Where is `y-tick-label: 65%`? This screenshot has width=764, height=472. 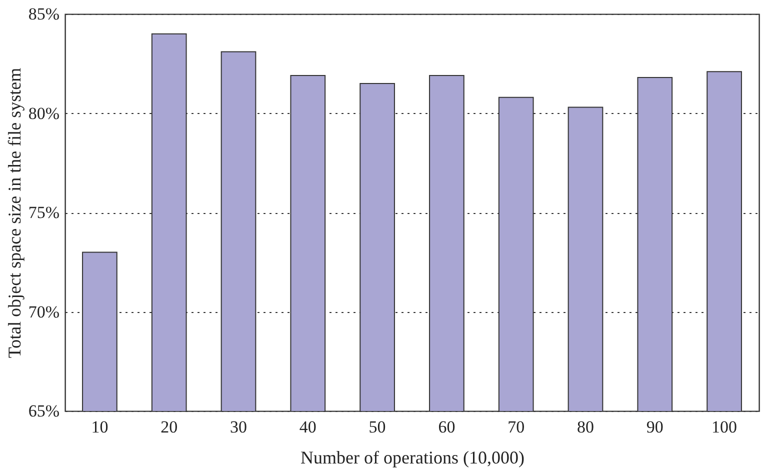 y-tick-label: 65% is located at coordinates (44, 411).